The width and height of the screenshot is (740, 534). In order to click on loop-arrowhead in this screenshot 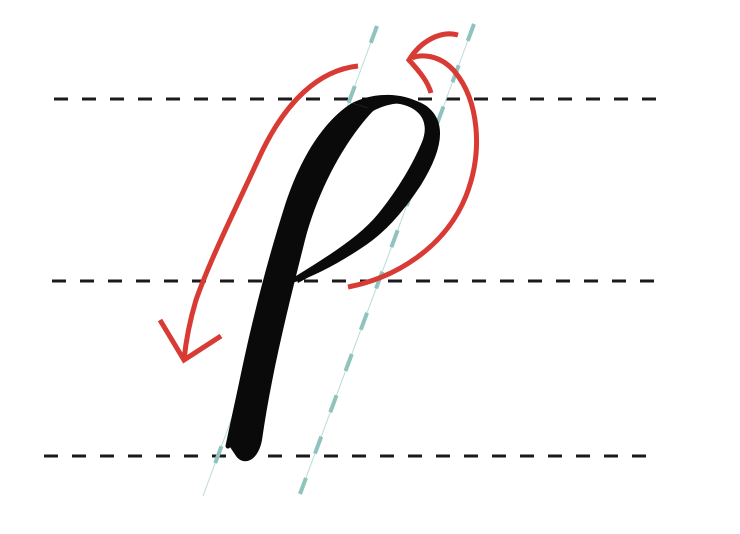, I will do `click(432, 62)`.